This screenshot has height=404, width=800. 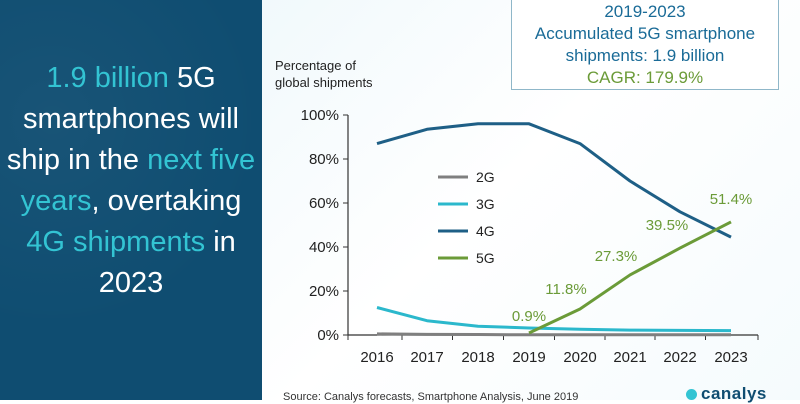 I want to click on stats-shipments: shipments: 1.9 billion, so click(x=645, y=55).